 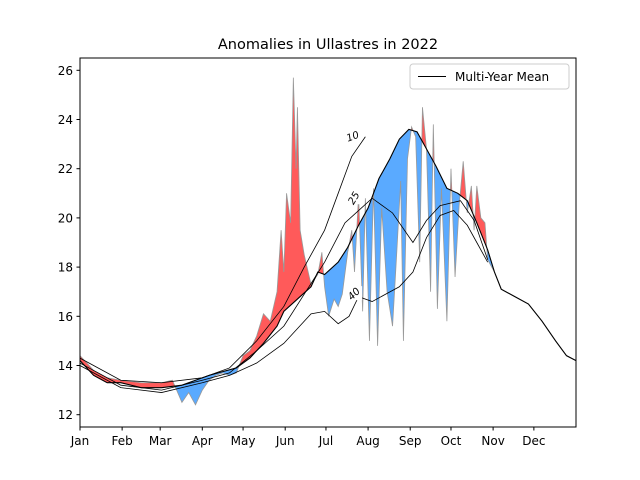 I want to click on y-tick-label: 20, so click(x=65, y=218).